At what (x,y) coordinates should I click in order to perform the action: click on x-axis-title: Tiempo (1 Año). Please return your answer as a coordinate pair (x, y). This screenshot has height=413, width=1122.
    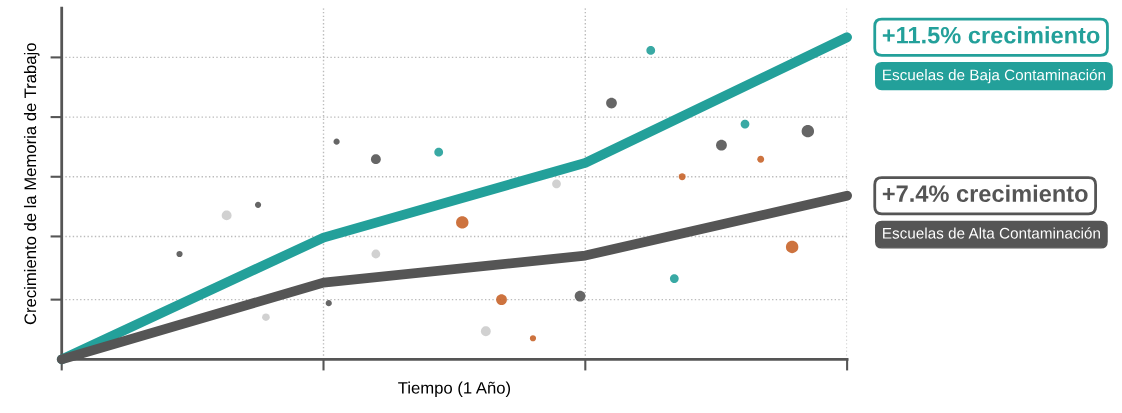
    Looking at the image, I should click on (454, 389).